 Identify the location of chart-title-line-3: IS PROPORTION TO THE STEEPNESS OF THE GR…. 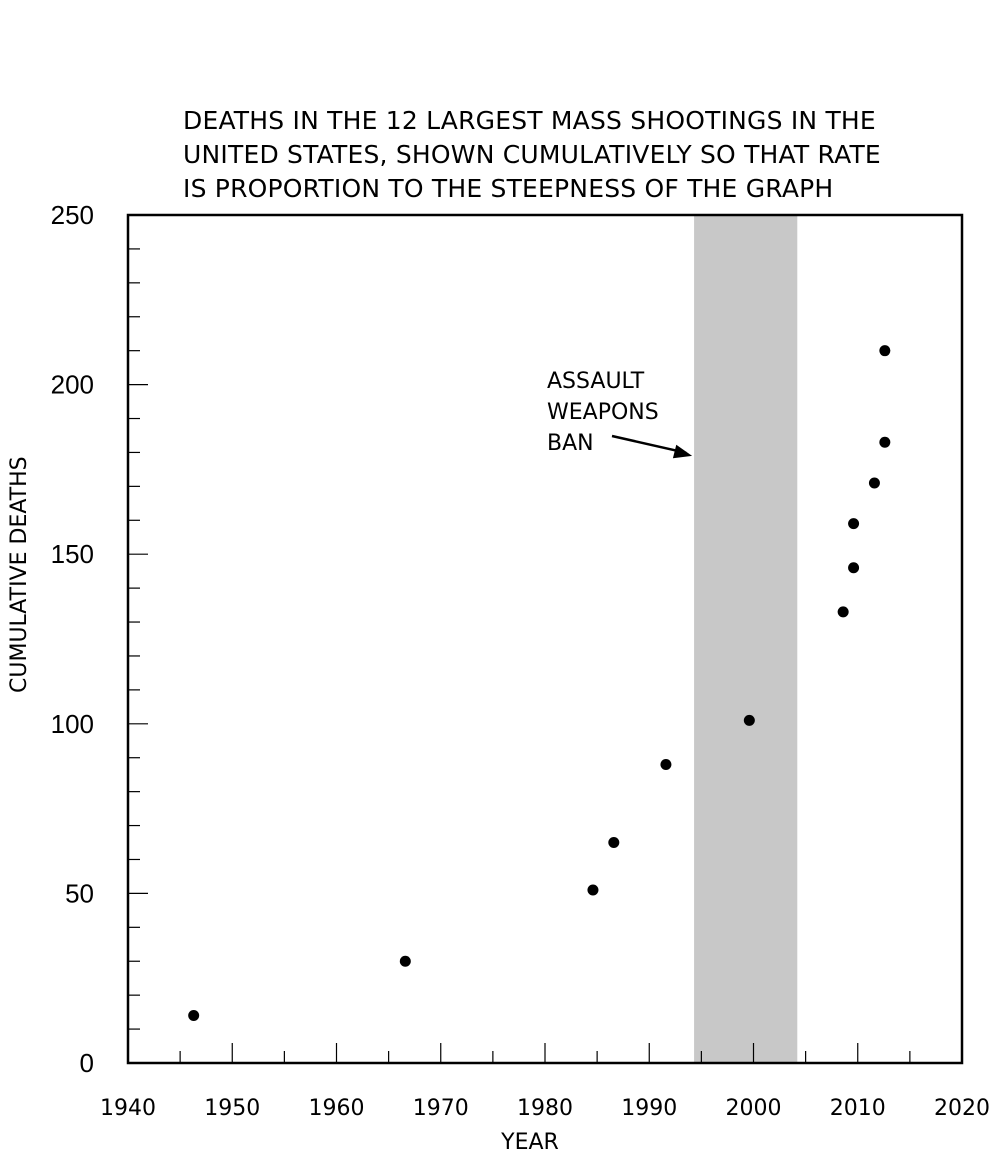
(508, 188).